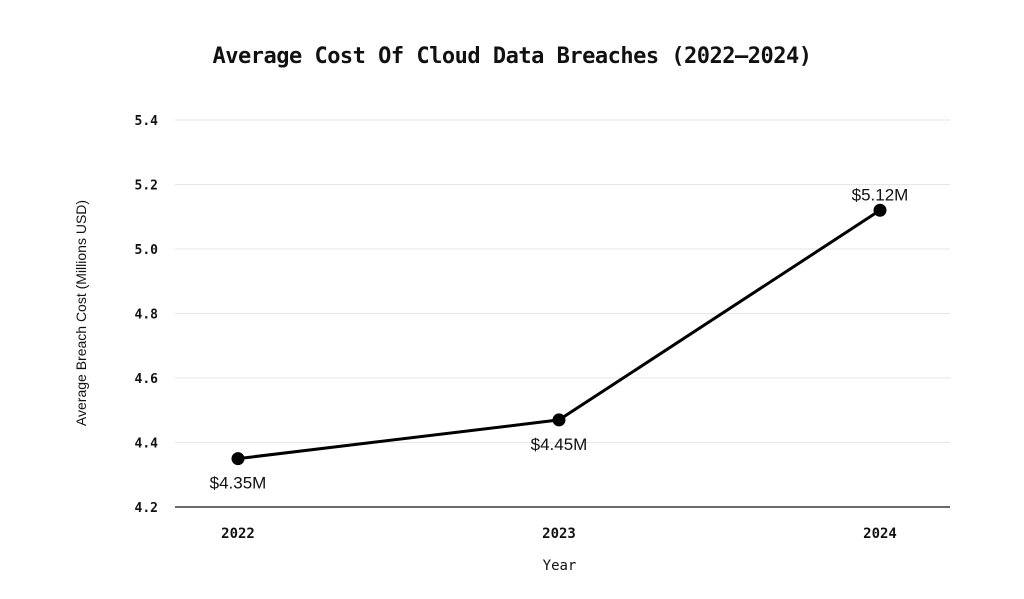  I want to click on y-tick-label: 4.2, so click(146, 508).